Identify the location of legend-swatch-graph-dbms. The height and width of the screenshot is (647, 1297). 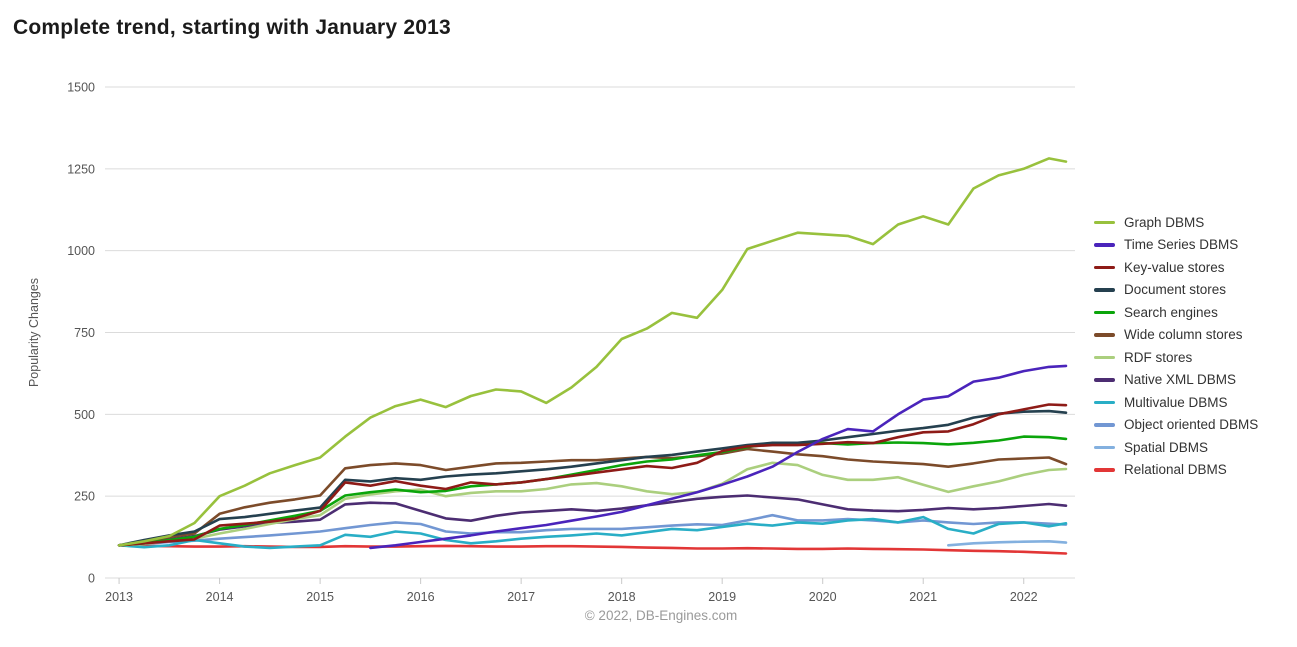
(1104, 222).